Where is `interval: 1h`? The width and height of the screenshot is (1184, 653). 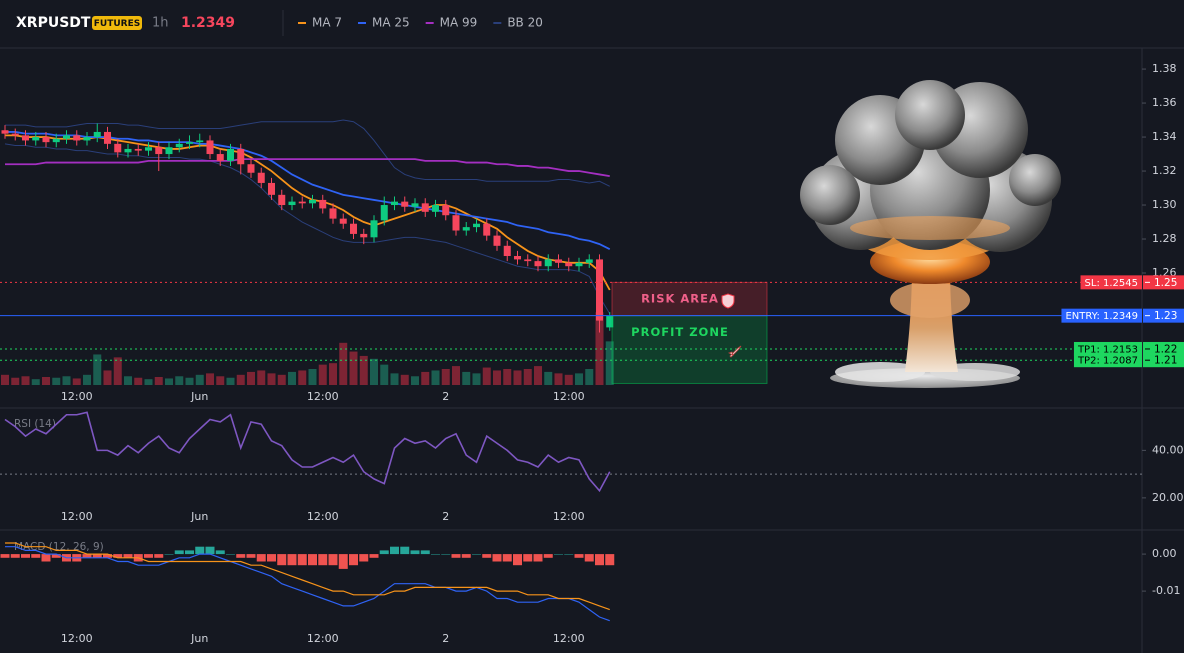
interval: 1h is located at coordinates (160, 23).